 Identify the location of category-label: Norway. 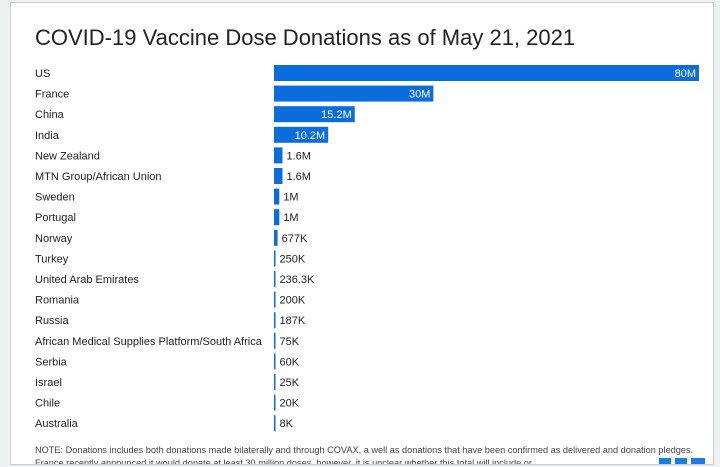
(54, 239).